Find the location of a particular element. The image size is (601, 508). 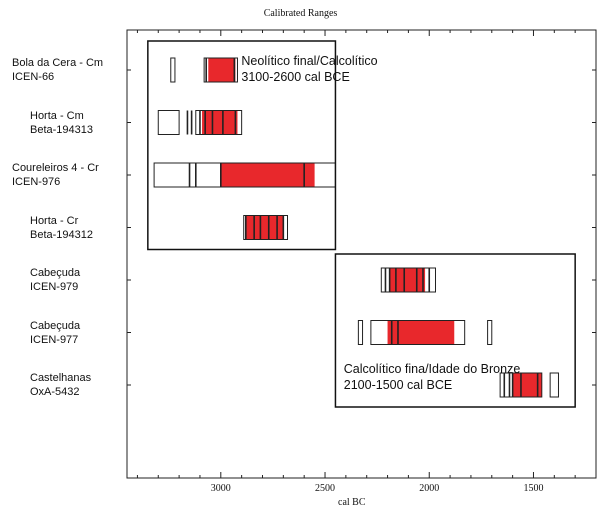

annotation-chalcolithic-line2: 2100-1500 cal BCE is located at coordinates (398, 385).